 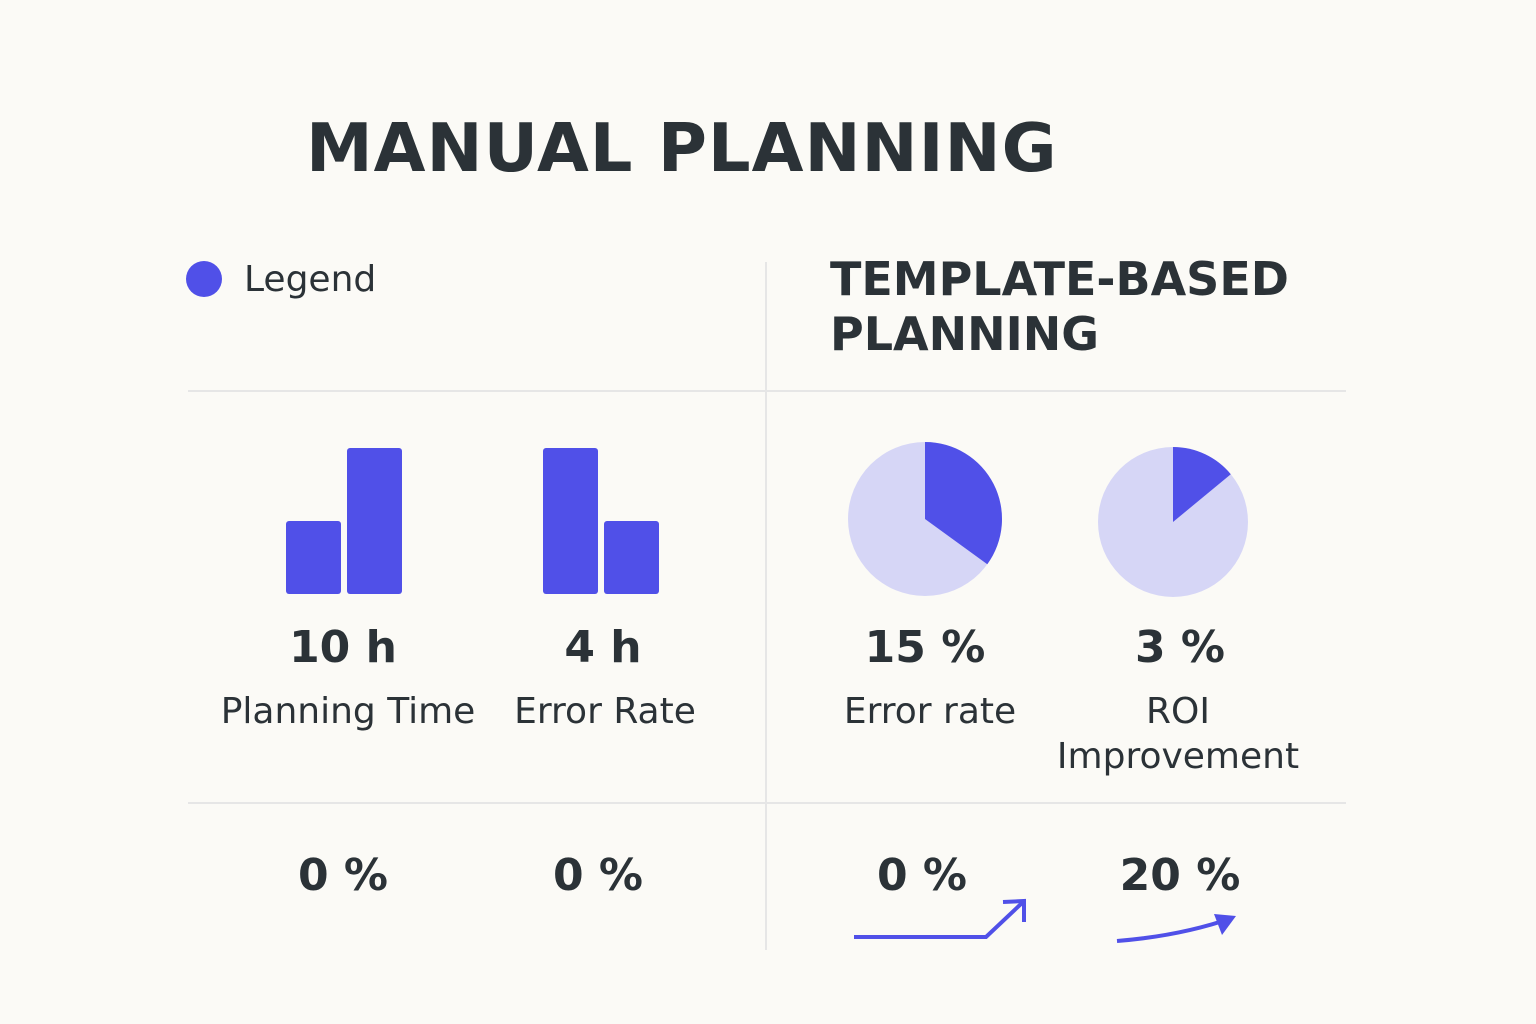 What do you see at coordinates (766, 606) in the screenshot?
I see `divider-vertical` at bounding box center [766, 606].